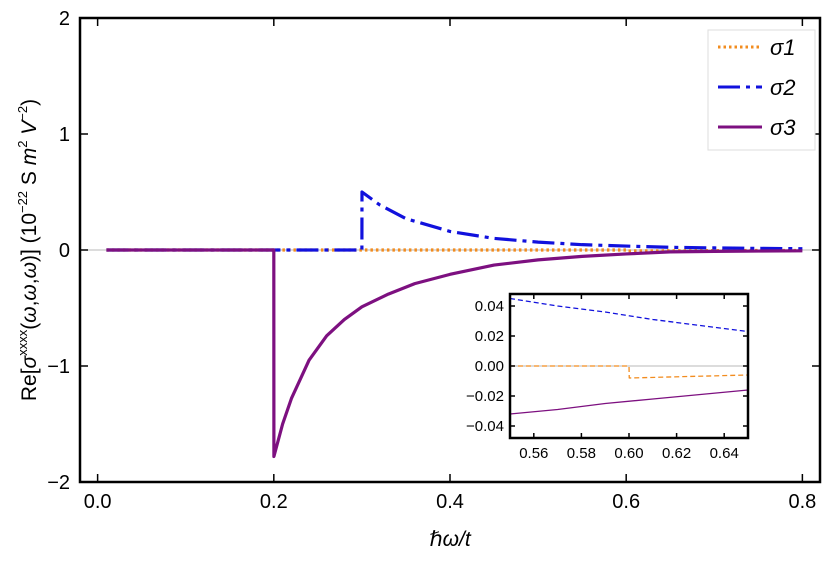  Describe the element at coordinates (489, 336) in the screenshot. I see `inset-y-tick-label: 0.02` at that location.